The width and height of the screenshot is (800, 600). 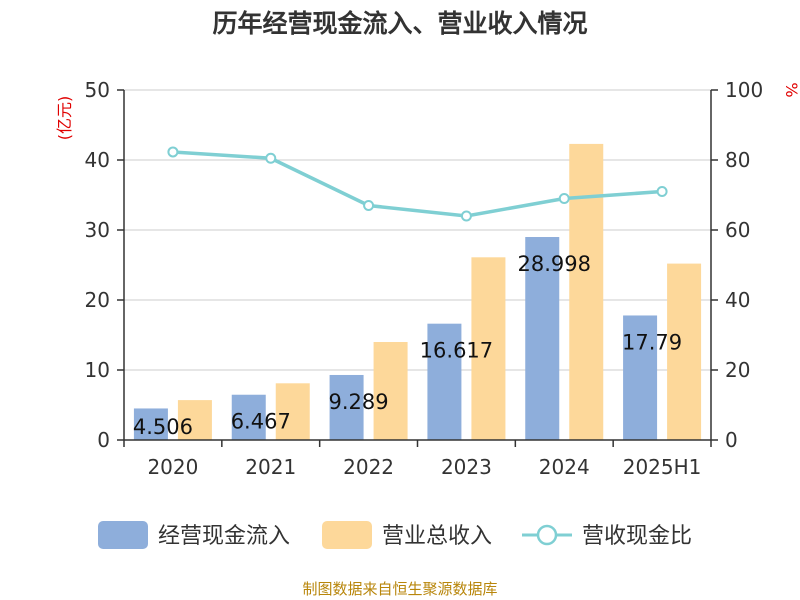 What do you see at coordinates (554, 264) in the screenshot?
I see `bar-value-label: 28.998` at bounding box center [554, 264].